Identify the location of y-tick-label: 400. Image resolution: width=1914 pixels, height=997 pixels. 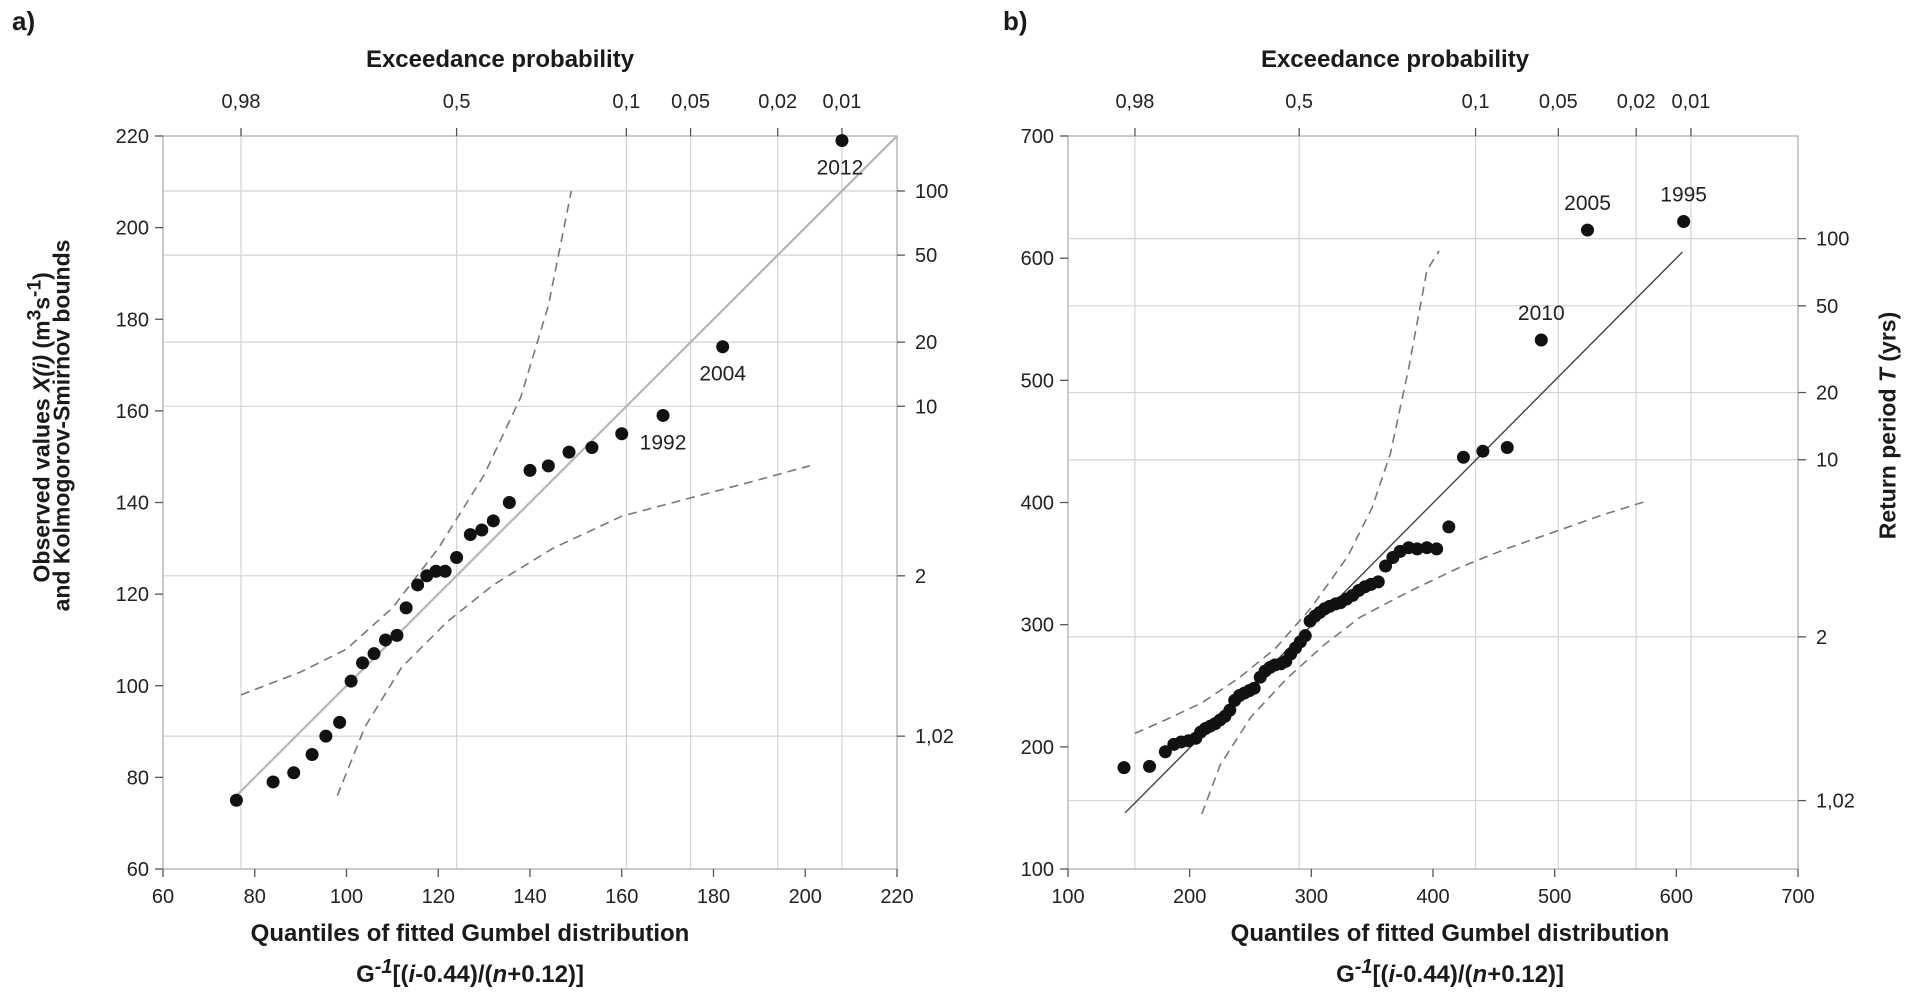
(1037, 504).